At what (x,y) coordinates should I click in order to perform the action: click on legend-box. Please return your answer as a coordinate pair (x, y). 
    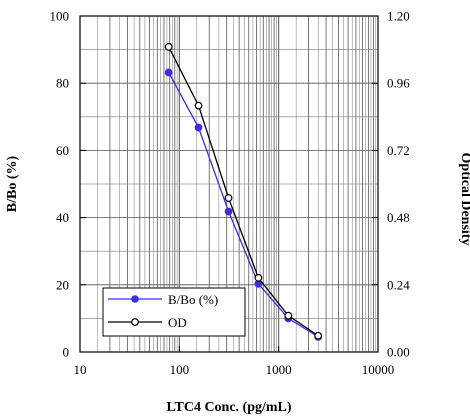
    Looking at the image, I should click on (174, 312).